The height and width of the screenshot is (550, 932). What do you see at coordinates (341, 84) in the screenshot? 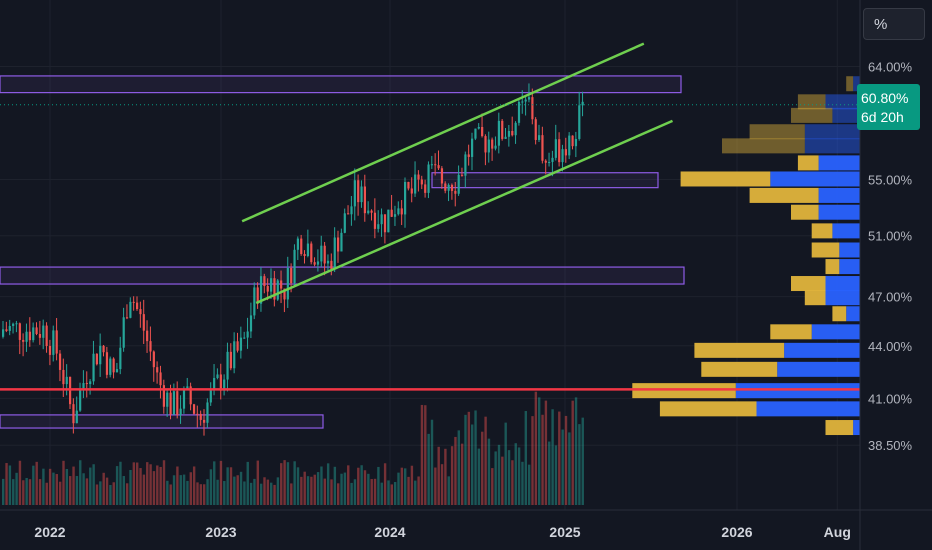
I see `zone-box` at bounding box center [341, 84].